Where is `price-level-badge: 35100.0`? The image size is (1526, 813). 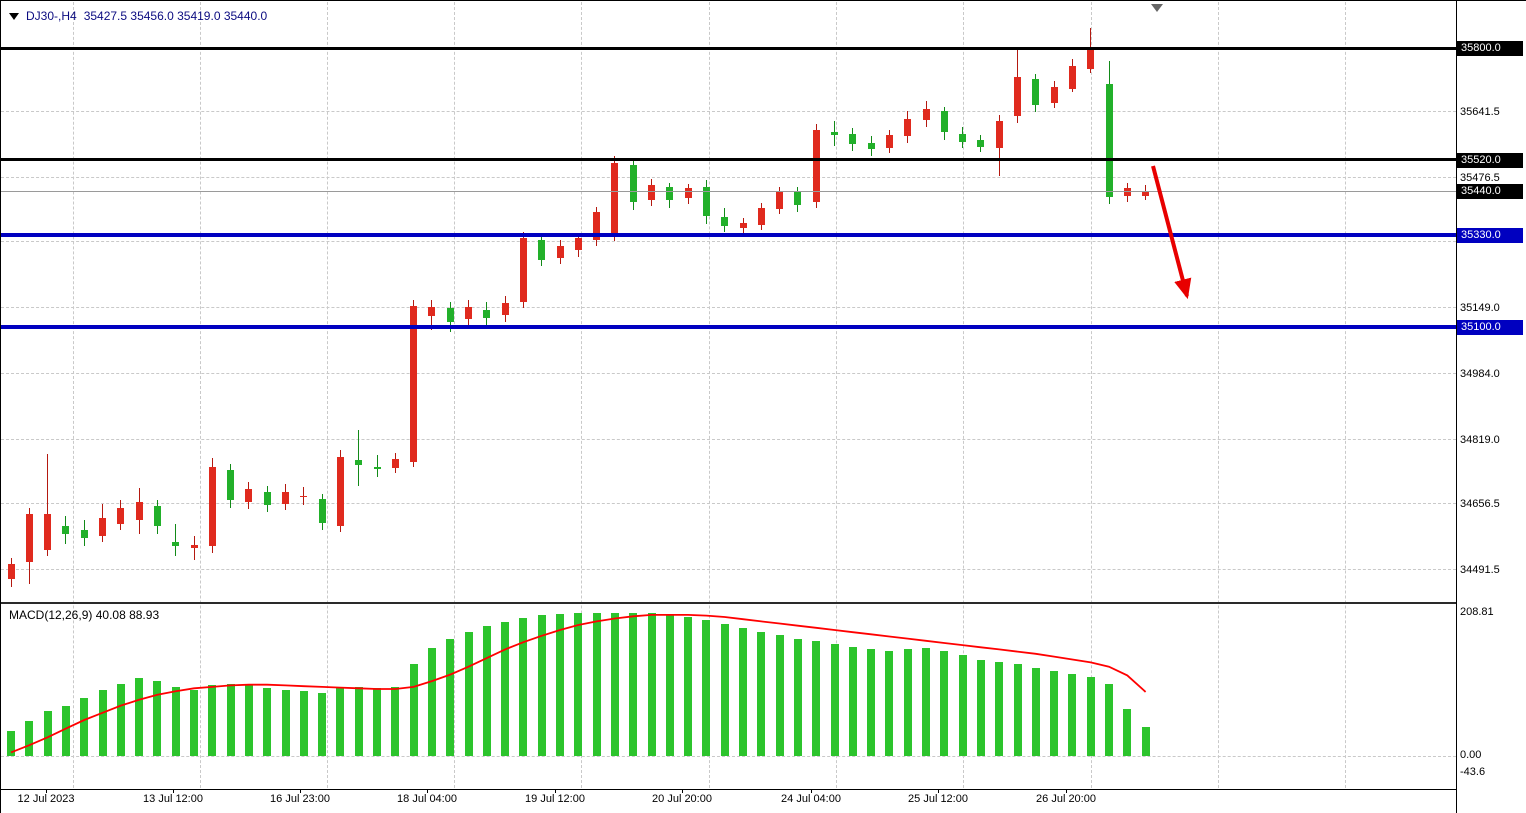 price-level-badge: 35100.0 is located at coordinates (1490, 327).